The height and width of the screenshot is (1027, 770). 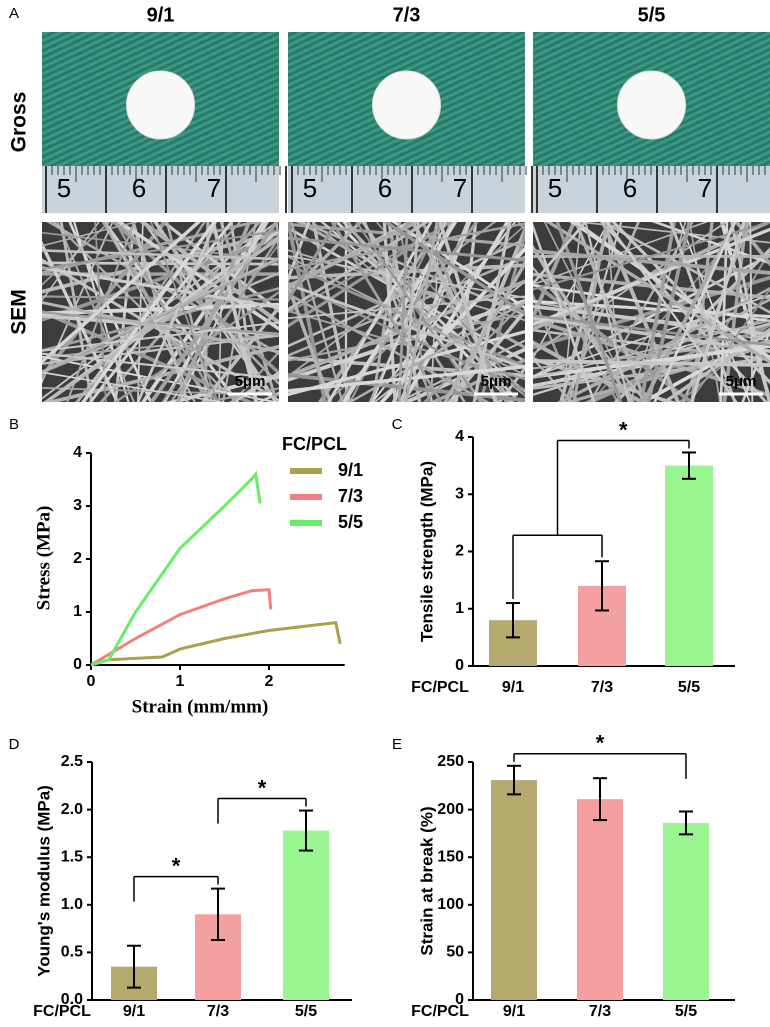 What do you see at coordinates (19, 312) in the screenshot?
I see `row-label: SEM` at bounding box center [19, 312].